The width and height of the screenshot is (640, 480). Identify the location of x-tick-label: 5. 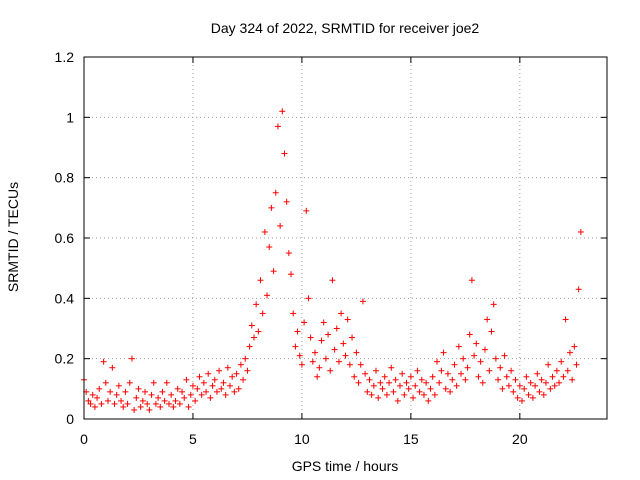
(193, 439).